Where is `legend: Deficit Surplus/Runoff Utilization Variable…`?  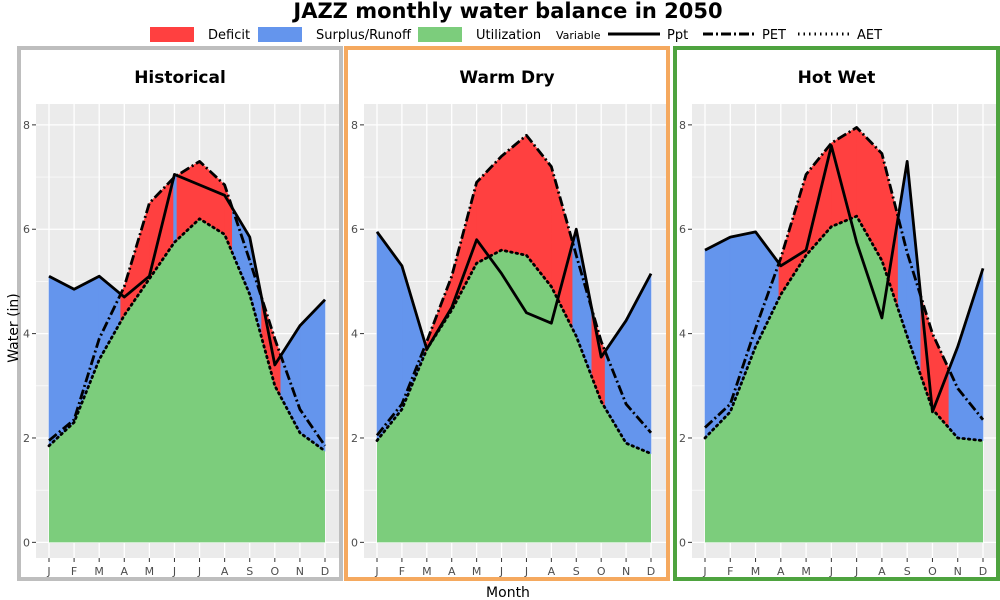
legend: Deficit Surplus/Runoff Utilization Variable… is located at coordinates (516, 35).